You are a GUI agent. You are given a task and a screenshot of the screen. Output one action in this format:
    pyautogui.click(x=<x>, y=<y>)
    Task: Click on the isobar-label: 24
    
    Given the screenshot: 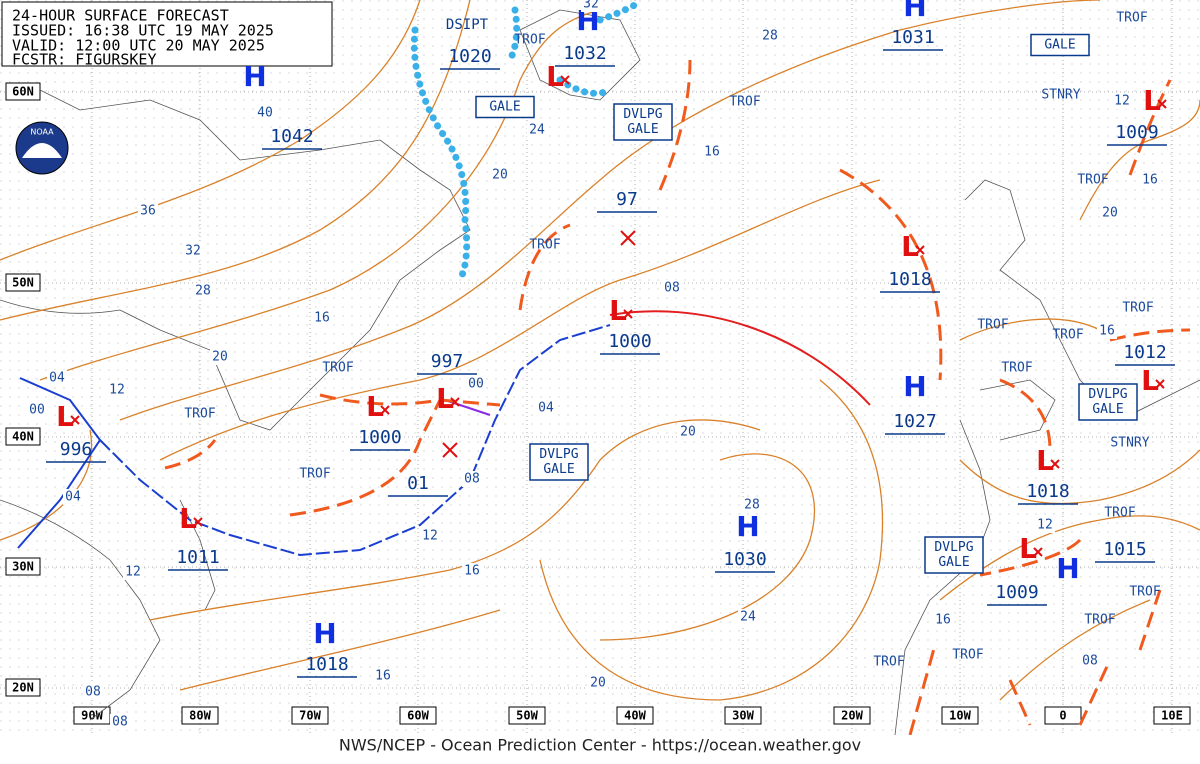 What is the action you would take?
    pyautogui.click(x=748, y=617)
    